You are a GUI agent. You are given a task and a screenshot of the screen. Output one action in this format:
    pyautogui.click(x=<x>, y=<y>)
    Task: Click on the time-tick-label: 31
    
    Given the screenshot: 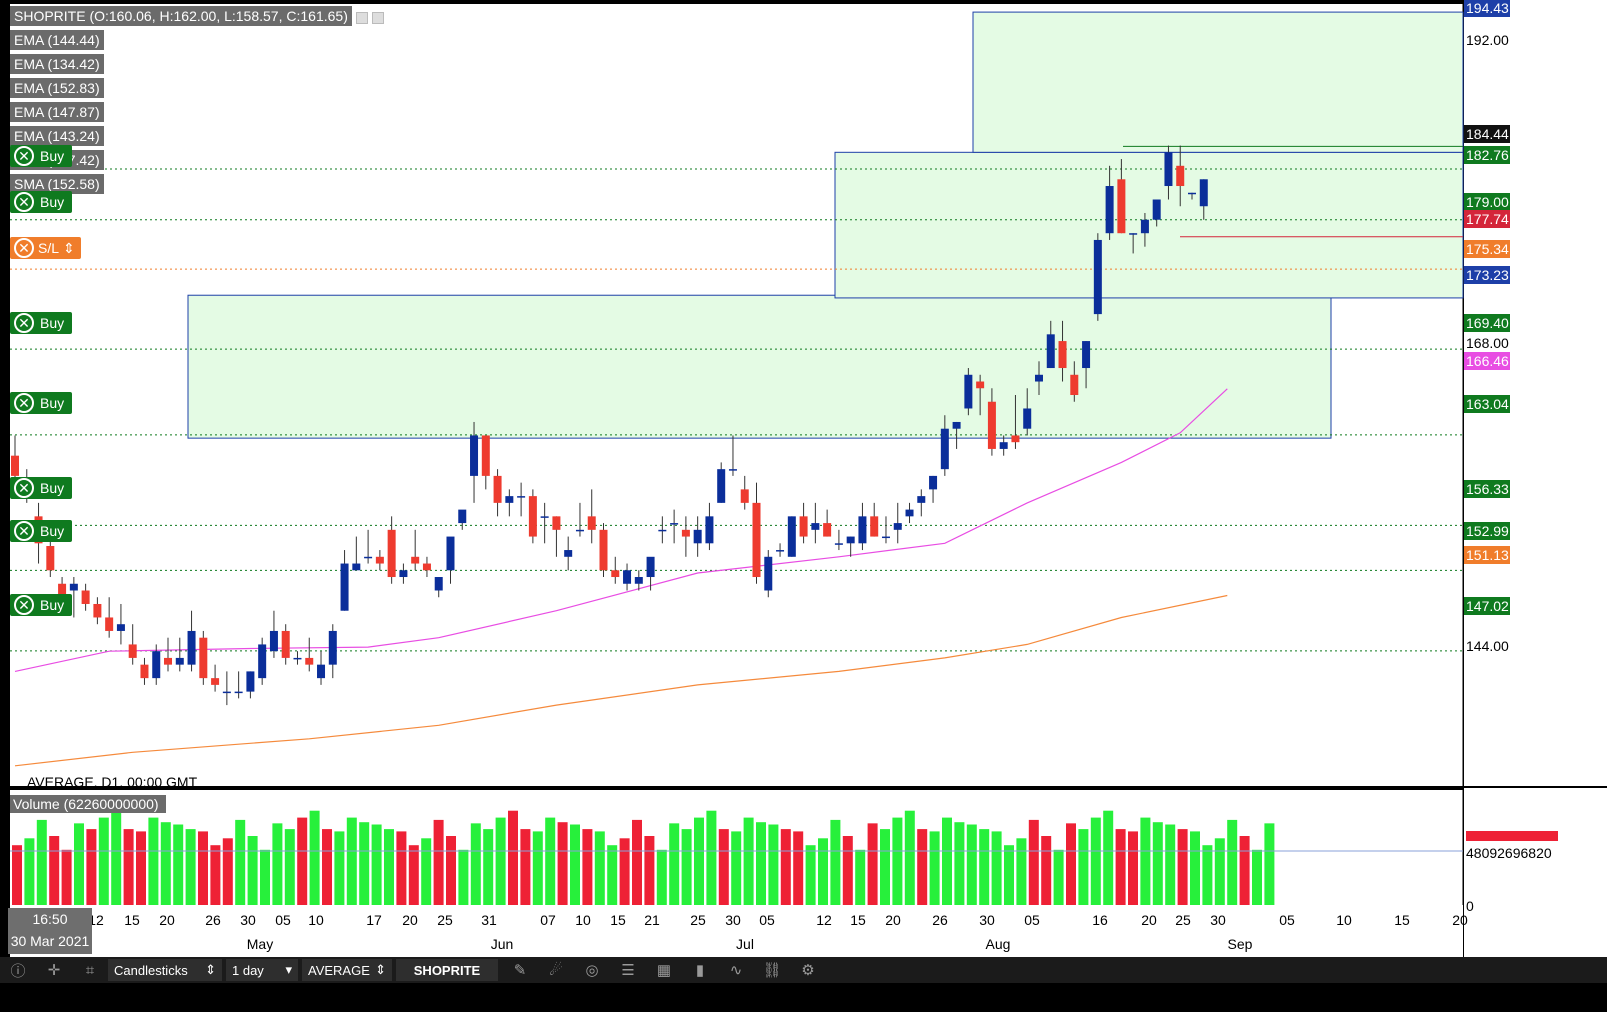 What is the action you would take?
    pyautogui.click(x=489, y=920)
    